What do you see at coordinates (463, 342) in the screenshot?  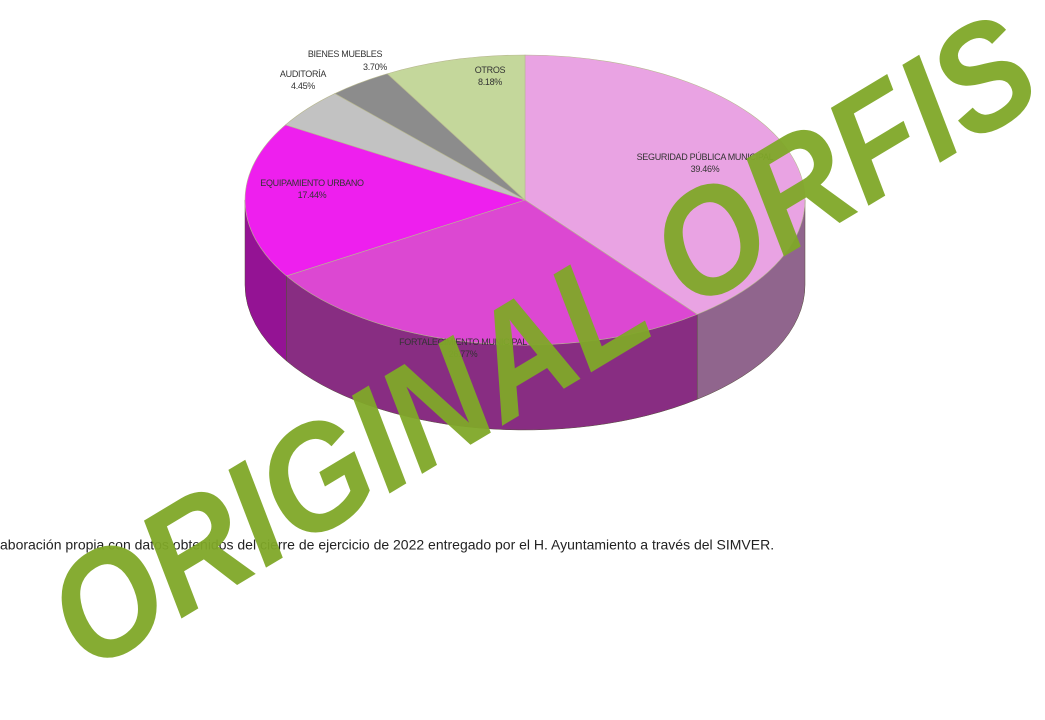 I see `category-label: FORTALECIMIENTO MUNICIPAL` at bounding box center [463, 342].